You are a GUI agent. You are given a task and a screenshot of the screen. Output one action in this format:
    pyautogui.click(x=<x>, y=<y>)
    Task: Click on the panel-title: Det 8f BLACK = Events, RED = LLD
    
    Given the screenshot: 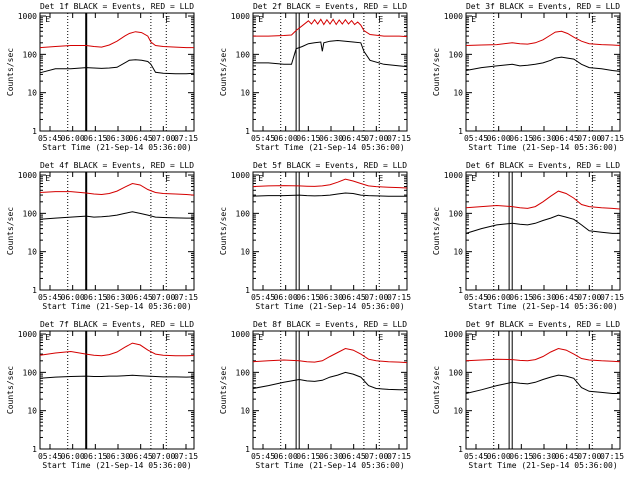 What is the action you would take?
    pyautogui.click(x=330, y=324)
    